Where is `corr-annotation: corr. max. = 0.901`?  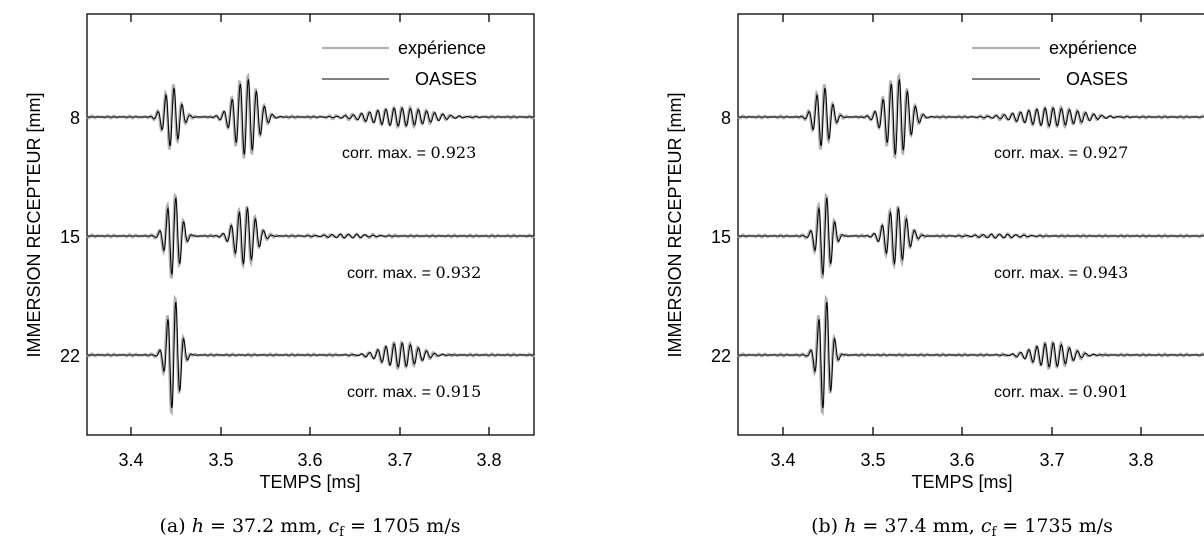
corr-annotation: corr. max. = 0.901 is located at coordinates (1061, 391).